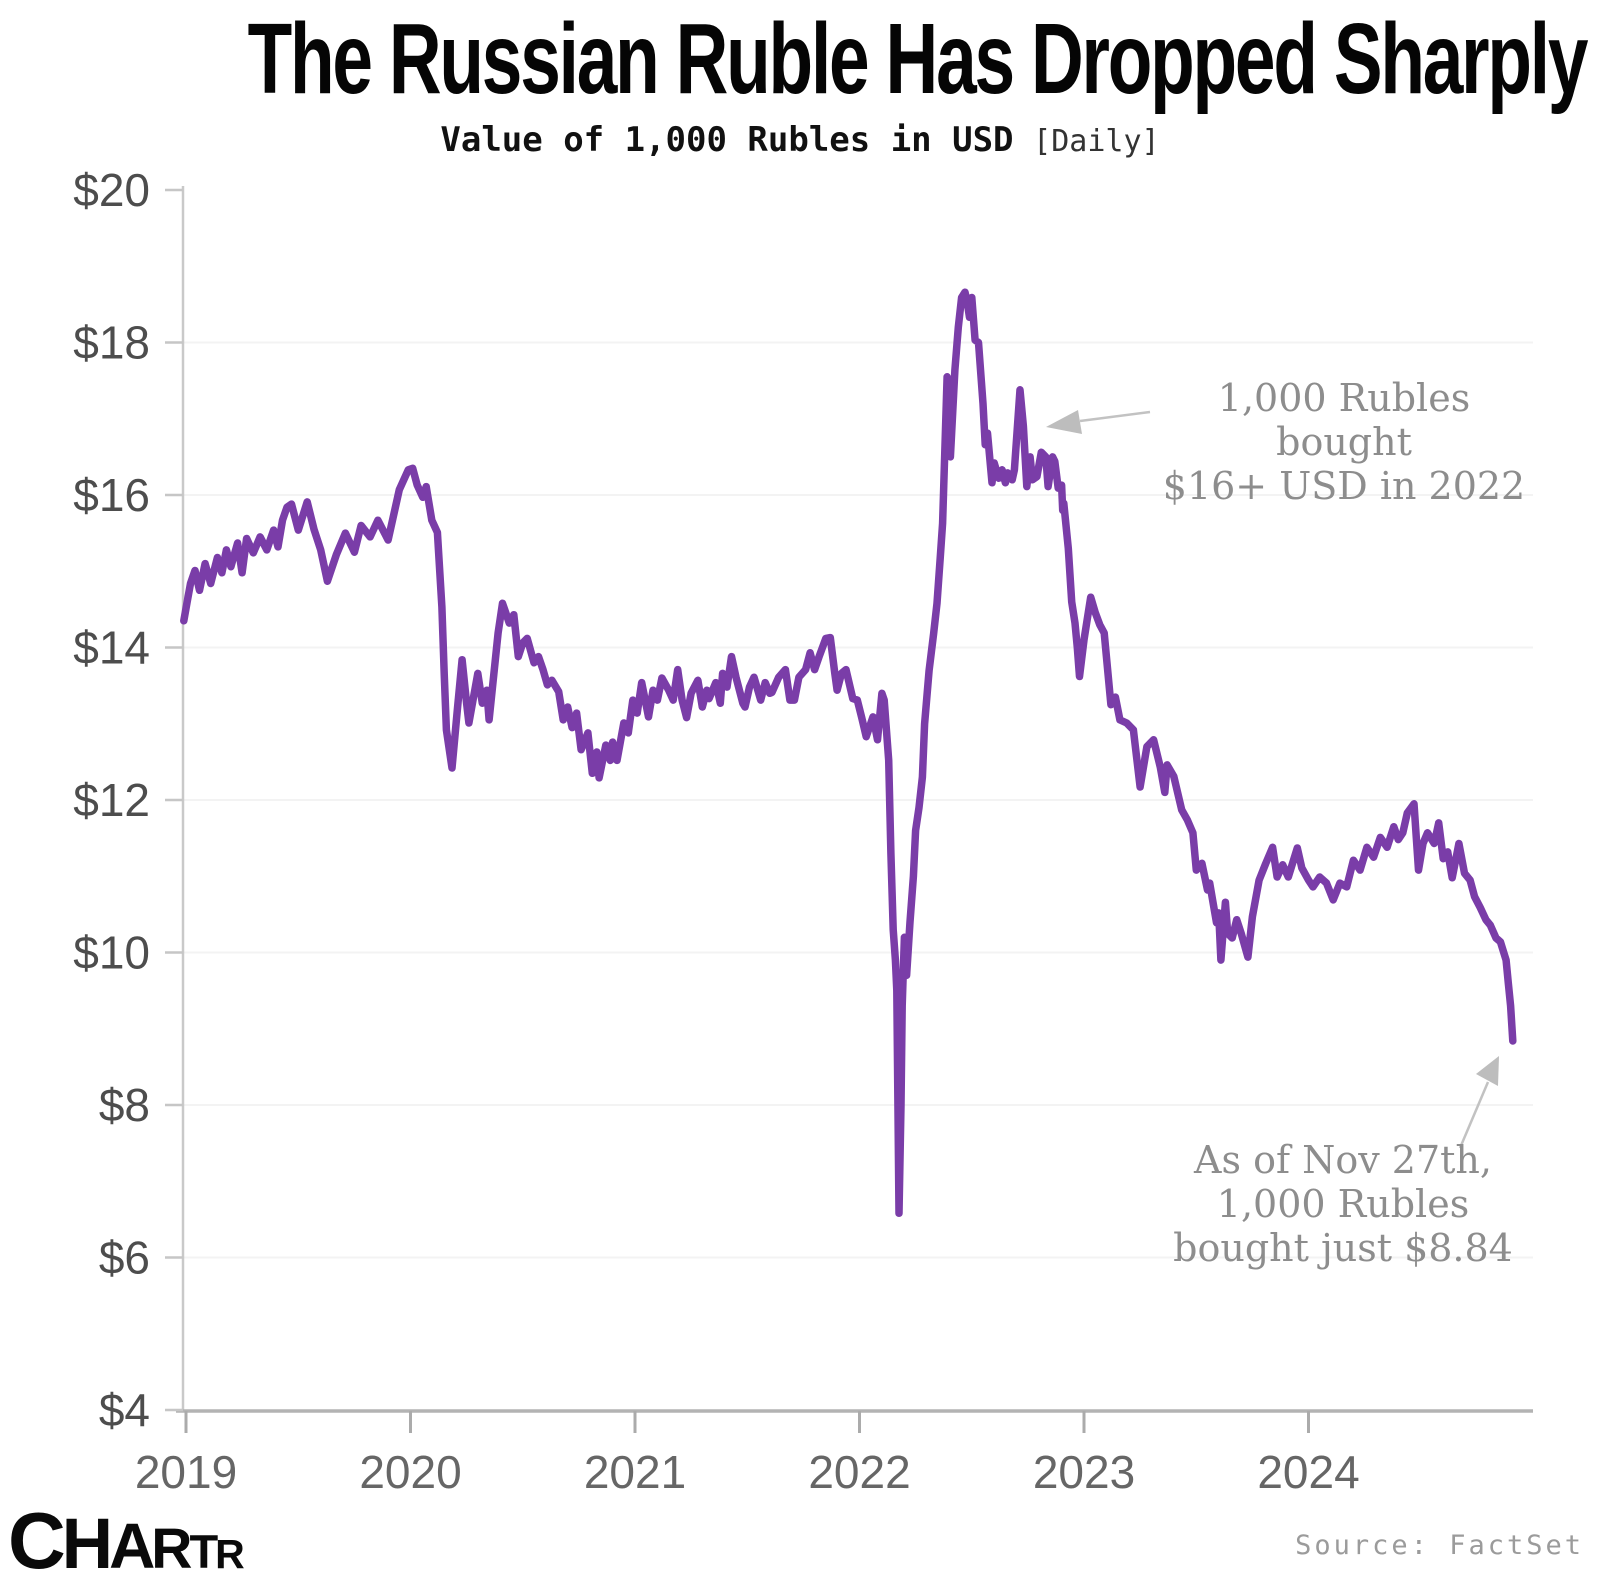 This screenshot has width=1600, height=1585. What do you see at coordinates (1343, 1160) in the screenshot?
I see `annotation-line: As of Nov 27th,` at bounding box center [1343, 1160].